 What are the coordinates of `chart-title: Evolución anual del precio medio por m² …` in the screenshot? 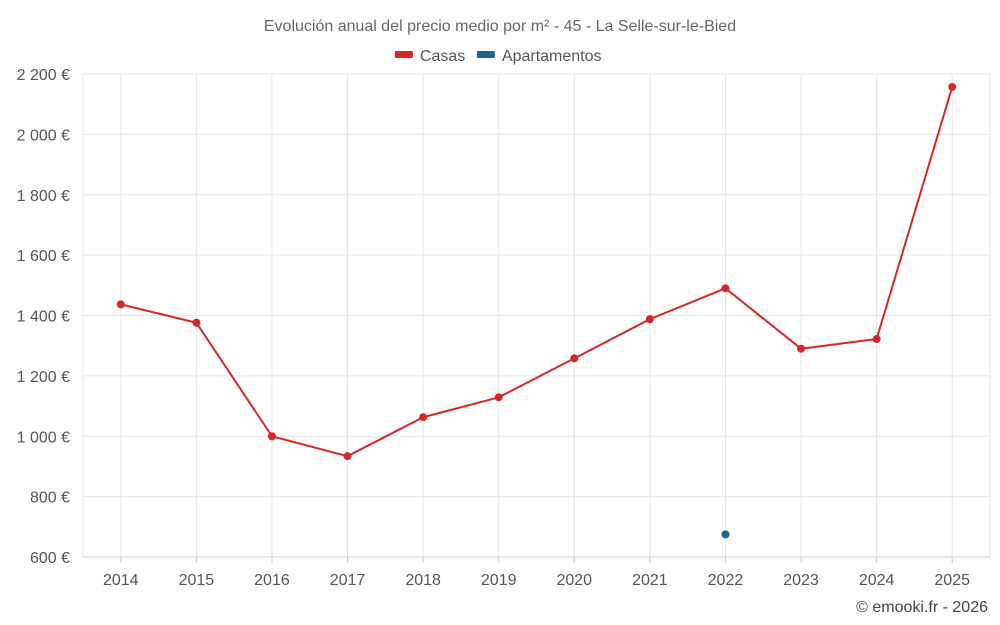 It's located at (500, 26).